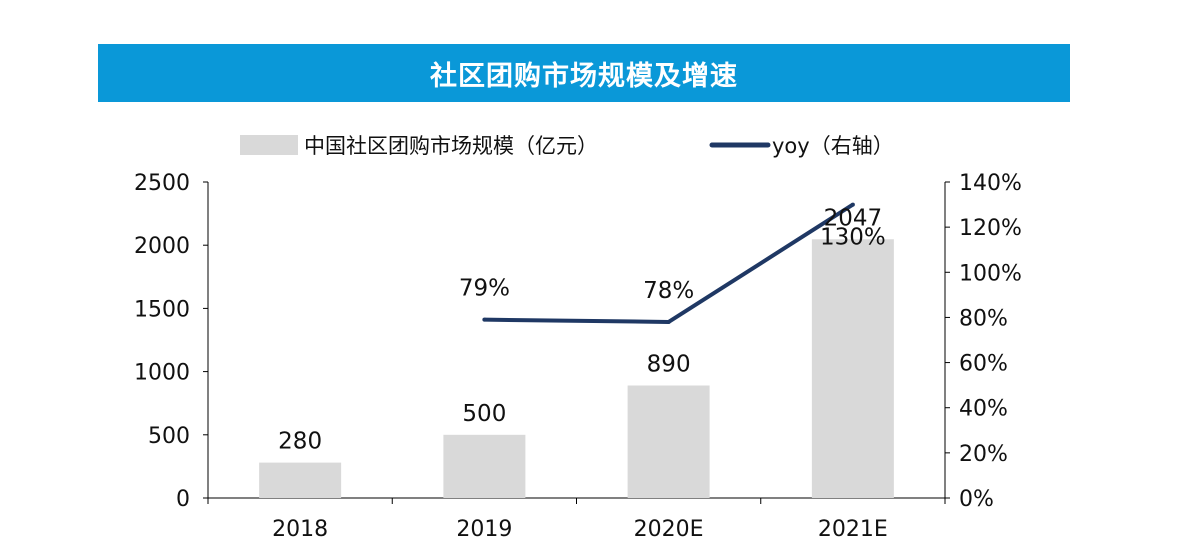  Describe the element at coordinates (983, 318) in the screenshot. I see `right-tick-label: 80%` at that location.